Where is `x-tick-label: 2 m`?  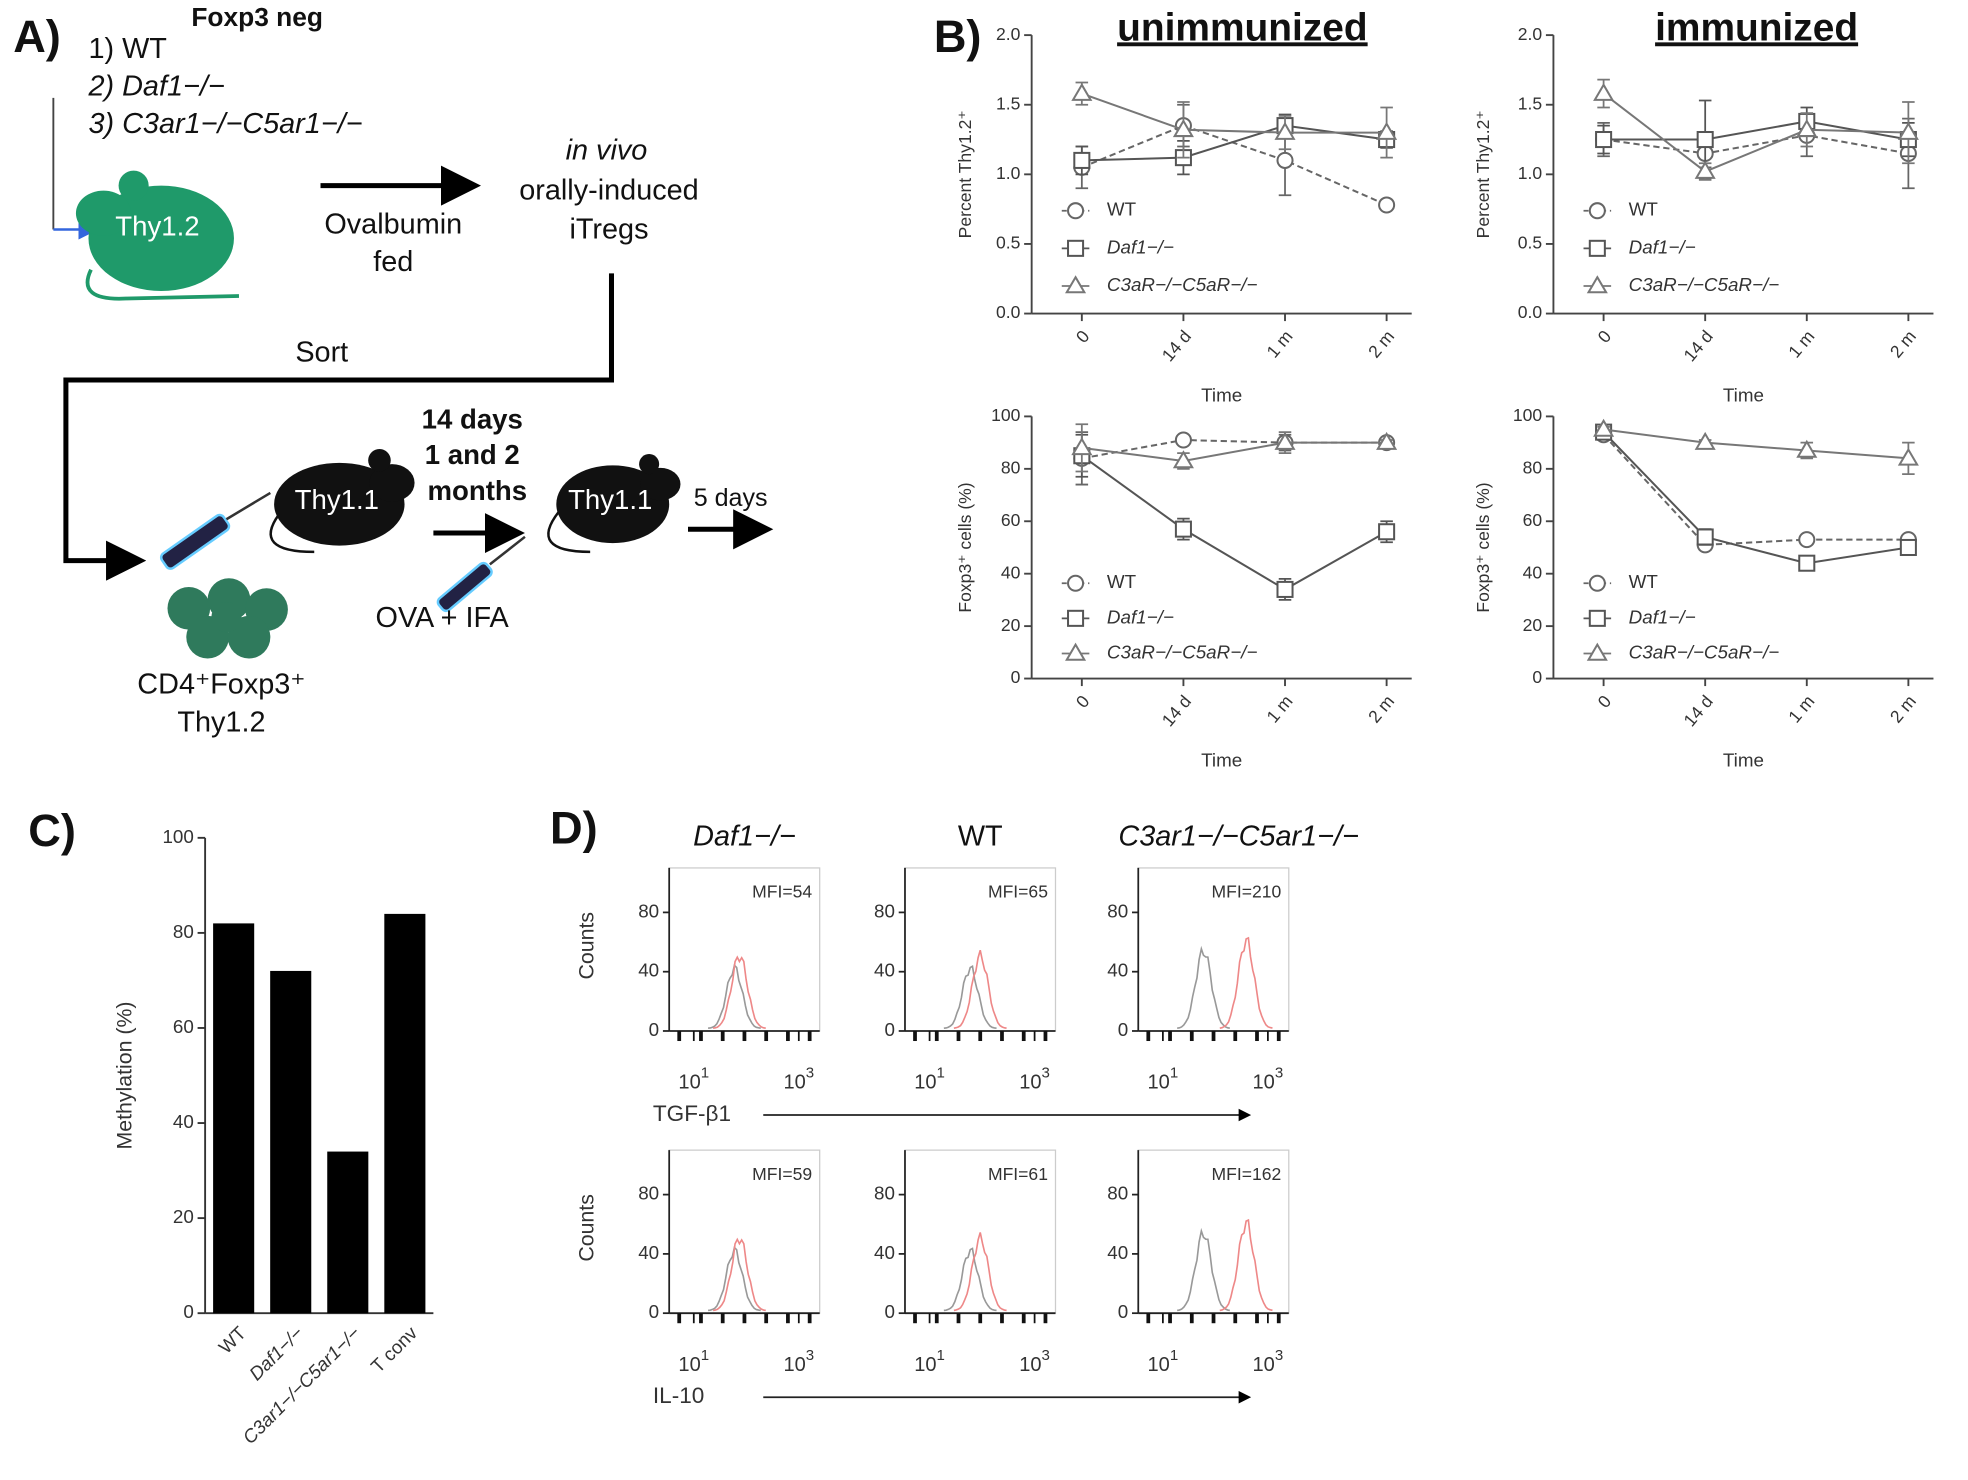 x-tick-label: 2 m is located at coordinates (1903, 343).